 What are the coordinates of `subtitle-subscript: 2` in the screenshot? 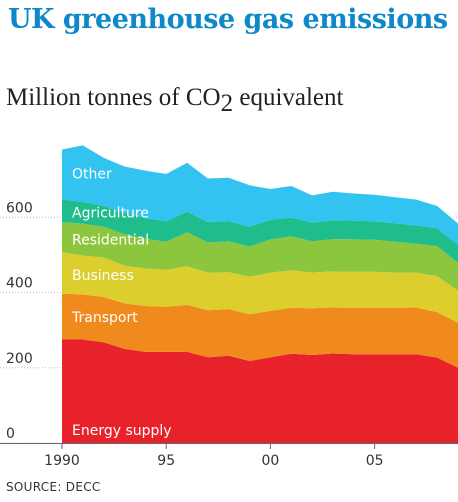 It's located at (227, 103).